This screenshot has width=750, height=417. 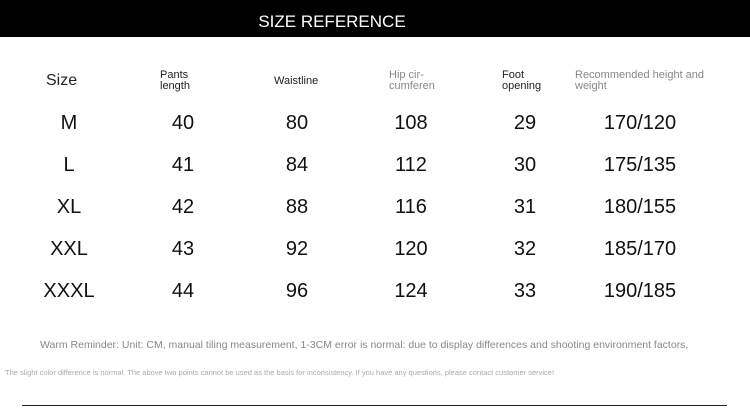 I want to click on table-cell: 41, so click(x=183, y=165).